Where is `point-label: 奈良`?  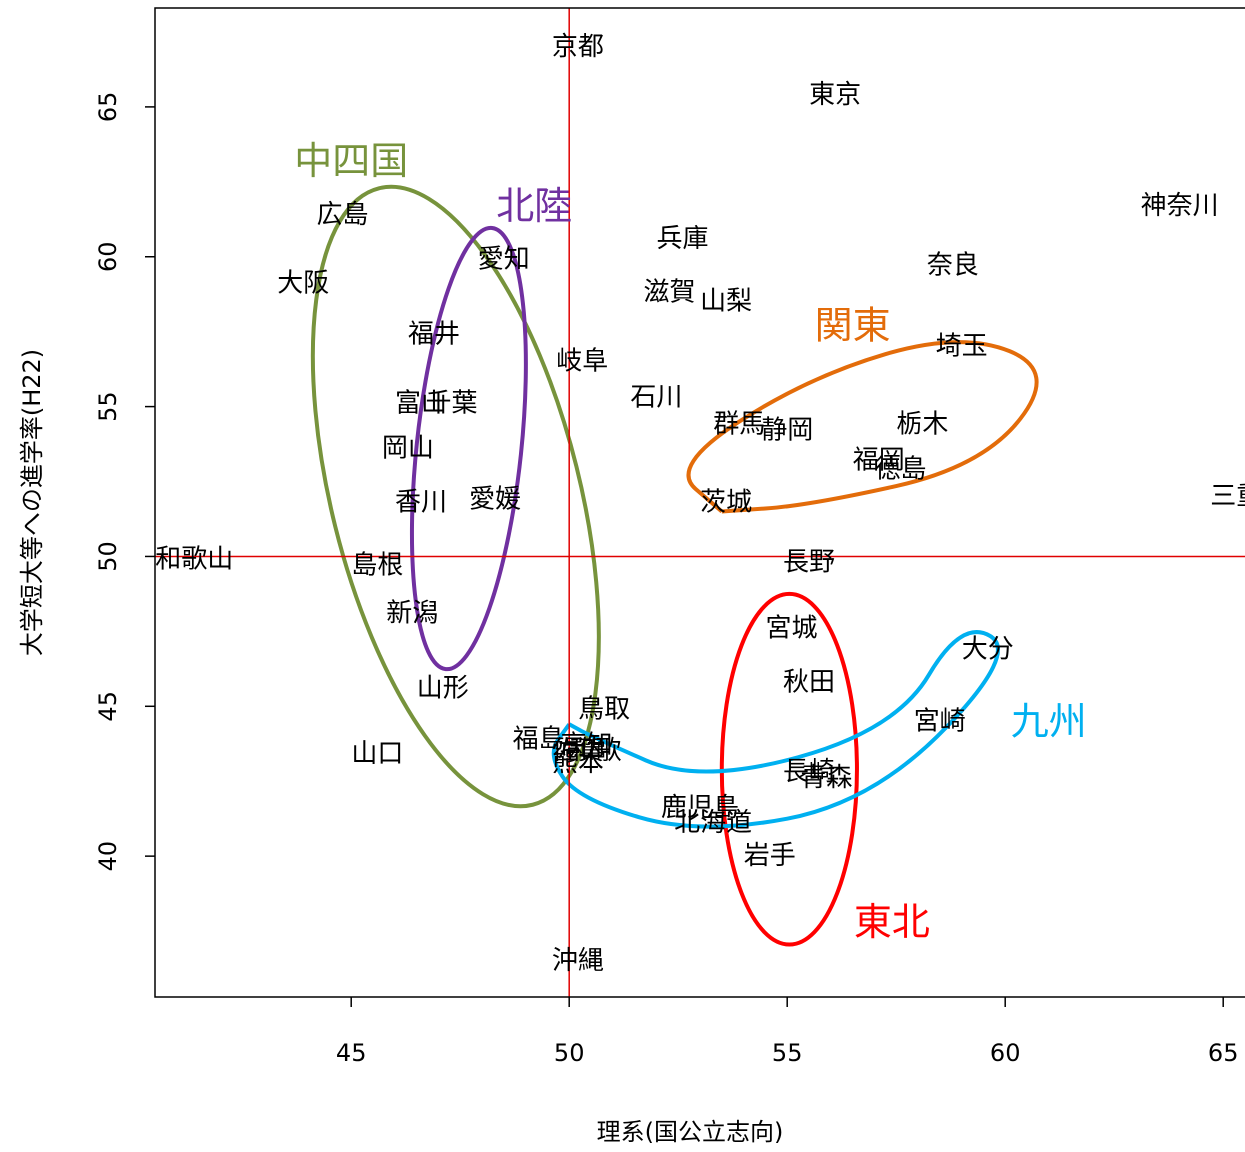
point-label: 奈良 is located at coordinates (953, 266).